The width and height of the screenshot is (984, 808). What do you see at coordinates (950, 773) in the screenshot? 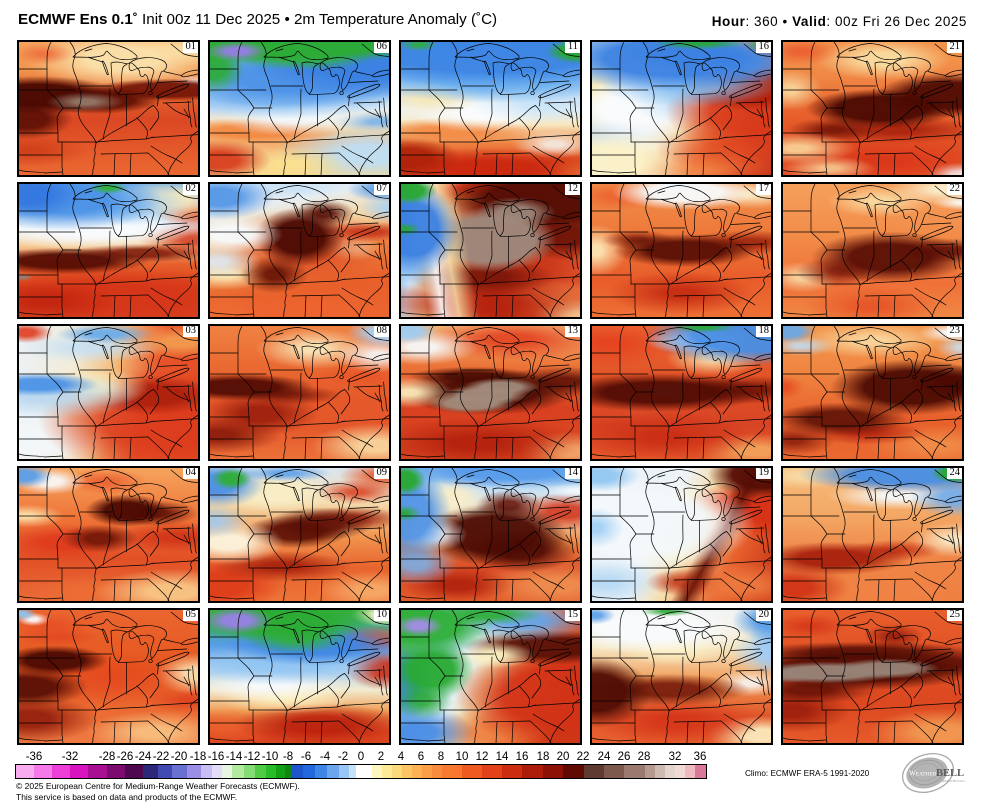
I see `svg-text: BELL` at bounding box center [950, 773].